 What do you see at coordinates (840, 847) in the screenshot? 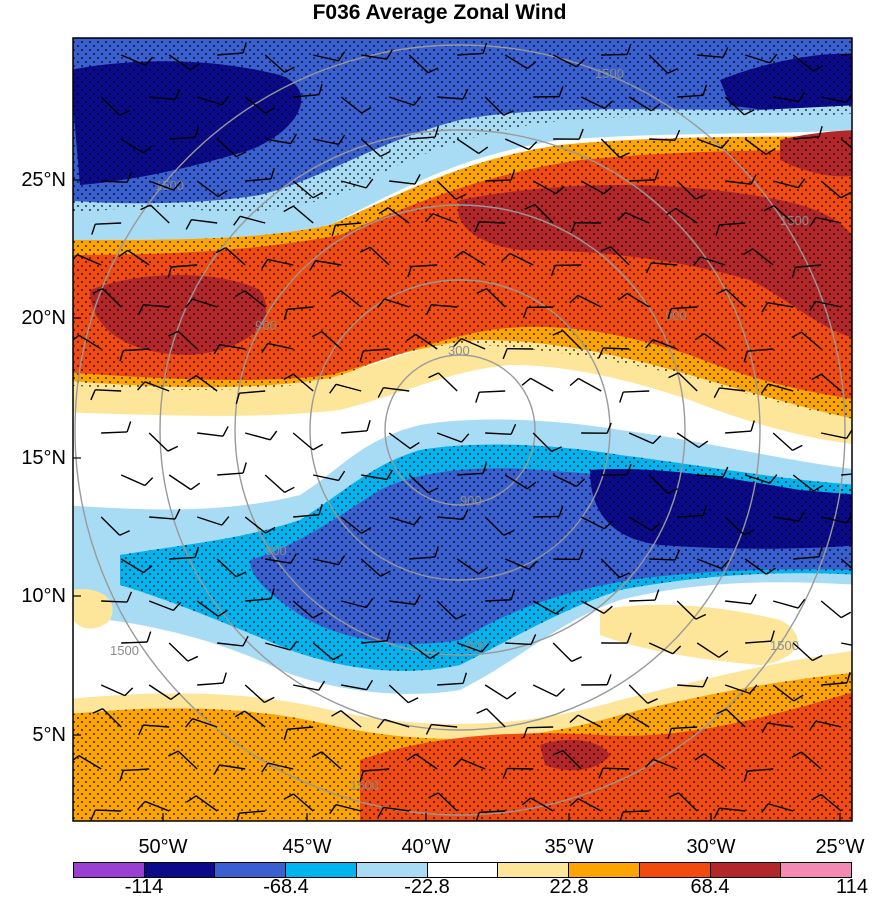
I see `longitude-label: 25°W` at bounding box center [840, 847].